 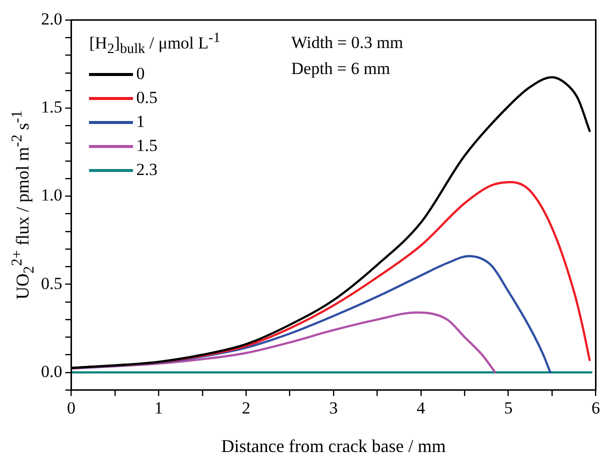 What do you see at coordinates (140, 74) in the screenshot?
I see `legend-label: 0` at bounding box center [140, 74].